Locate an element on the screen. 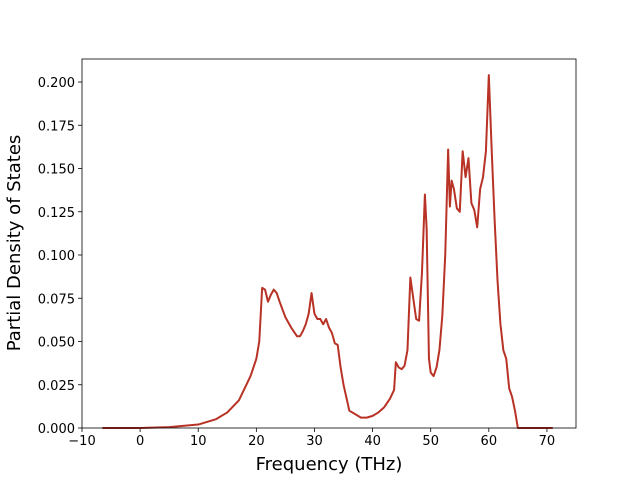  y-tick-label: 0.150 is located at coordinates (56, 170).